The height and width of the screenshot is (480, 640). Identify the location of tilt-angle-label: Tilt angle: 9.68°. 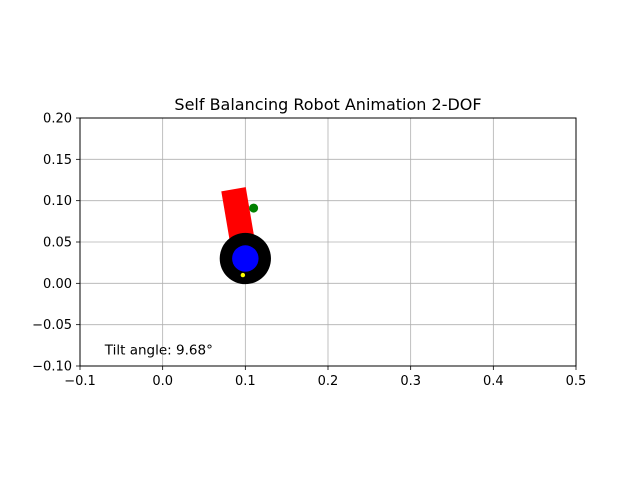
(158, 350).